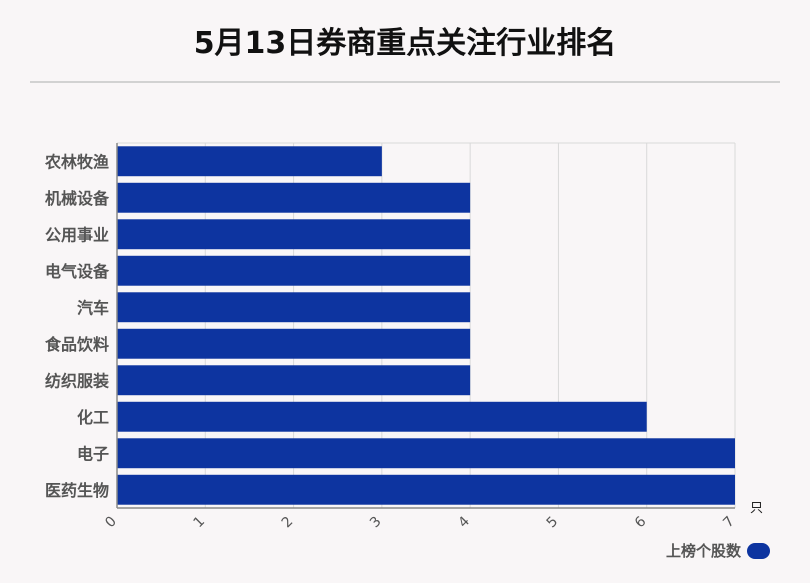  I want to click on category-label: 机械设备, so click(77, 198).